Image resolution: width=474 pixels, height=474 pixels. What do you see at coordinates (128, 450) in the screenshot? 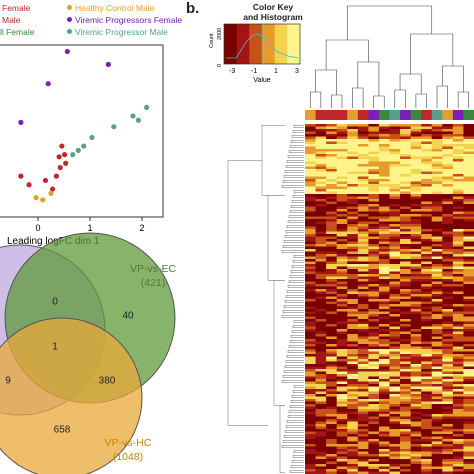
I see `venn-set-label: VP-vs-HC (1048)` at bounding box center [128, 450].